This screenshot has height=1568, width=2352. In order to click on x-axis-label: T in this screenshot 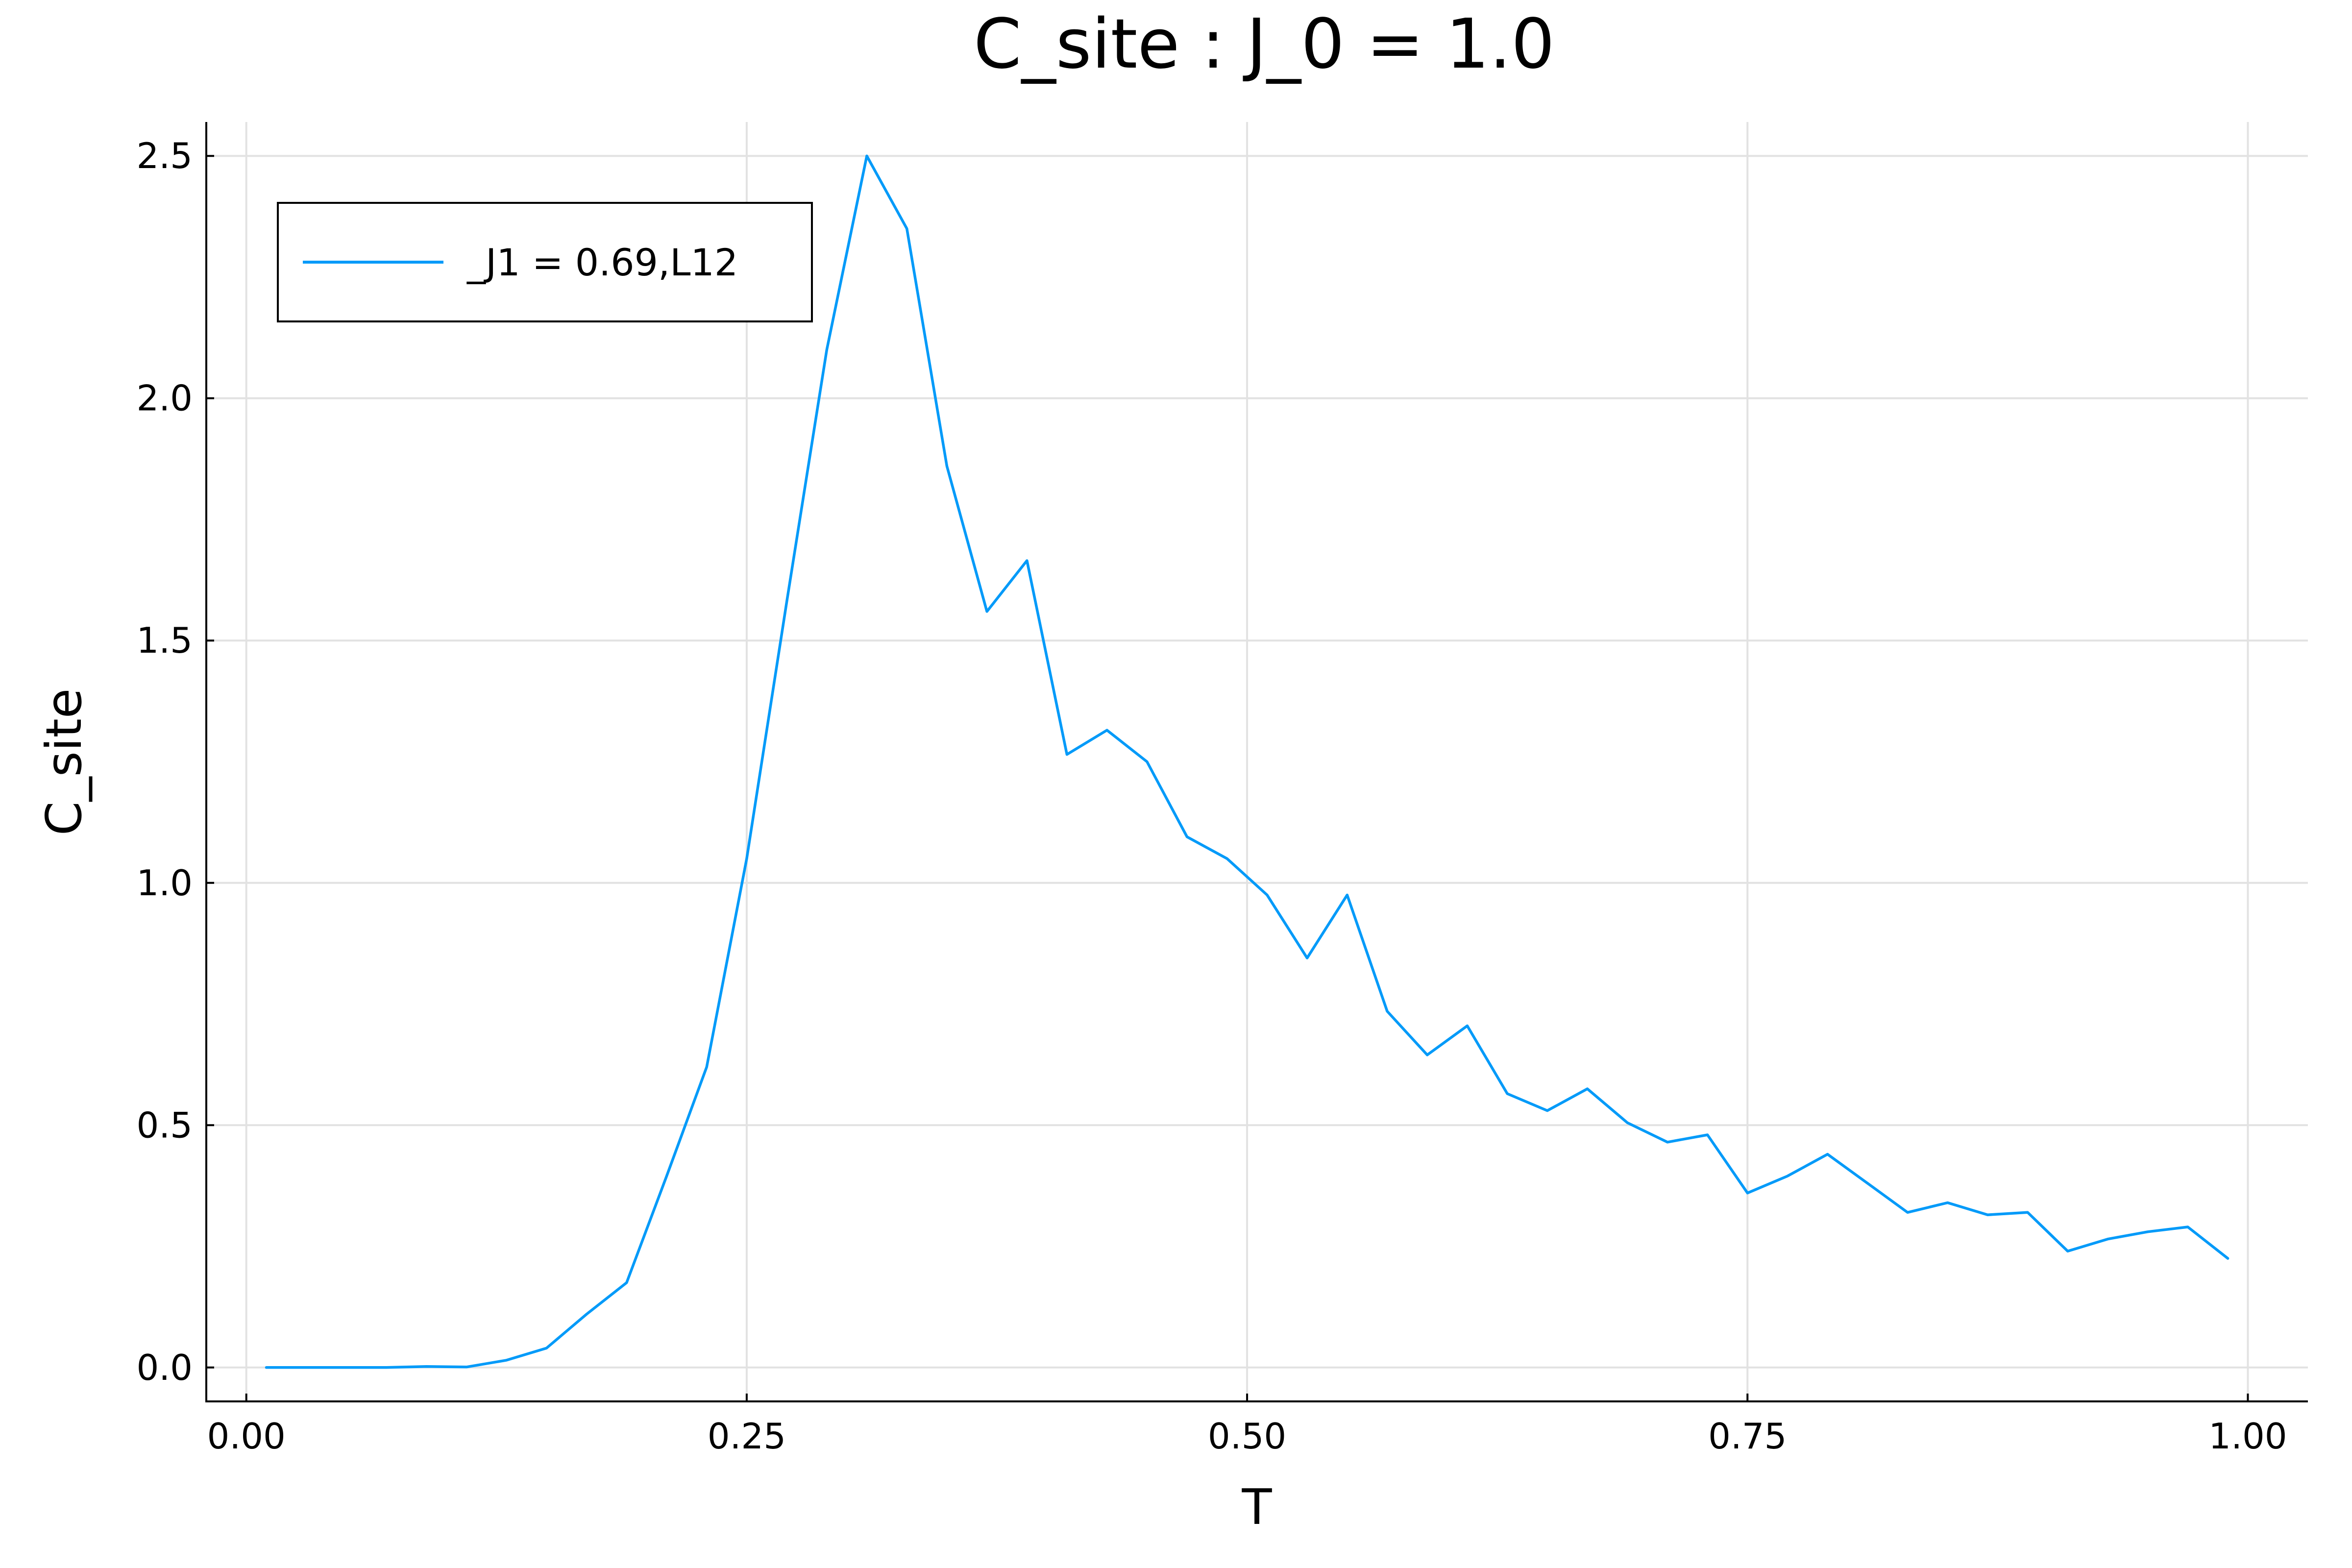, I will do `click(1256, 1507)`.